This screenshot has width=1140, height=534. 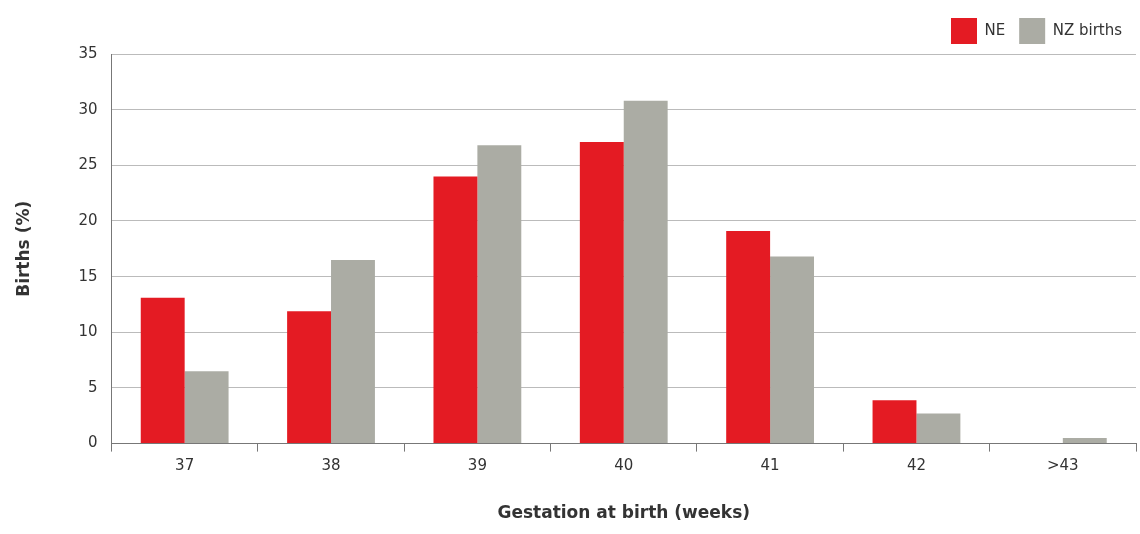 I want to click on y-tick-label: 10, so click(x=88, y=331).